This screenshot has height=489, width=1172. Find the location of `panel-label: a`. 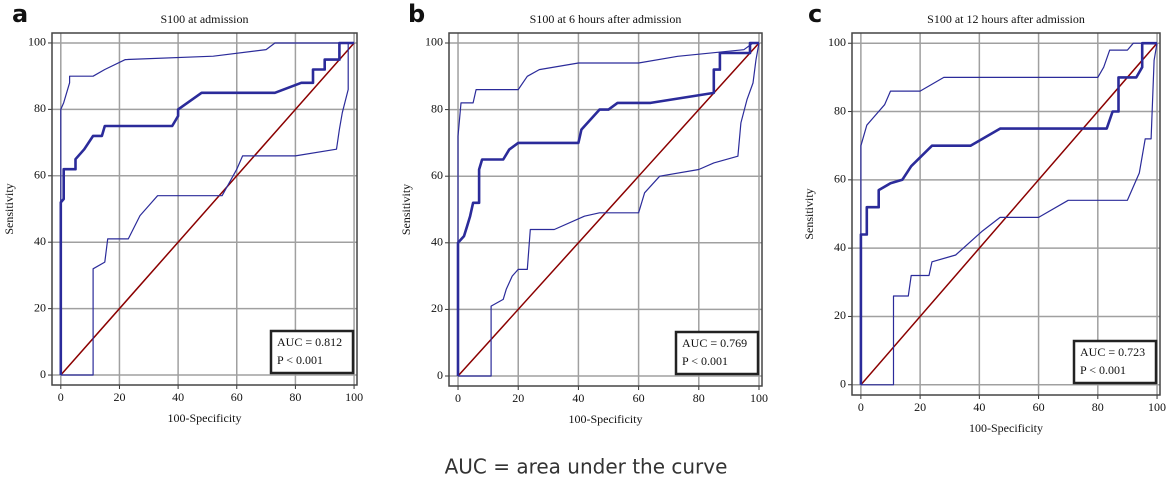

panel-label: a is located at coordinates (20, 14).